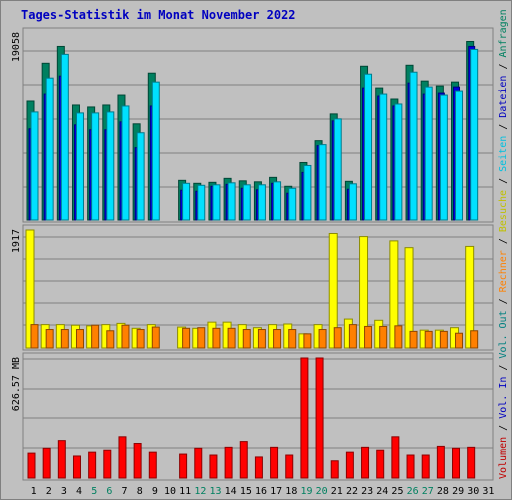  Describe the element at coordinates (503, 97) in the screenshot. I see `legend-entry-dateien: Dateien` at that location.